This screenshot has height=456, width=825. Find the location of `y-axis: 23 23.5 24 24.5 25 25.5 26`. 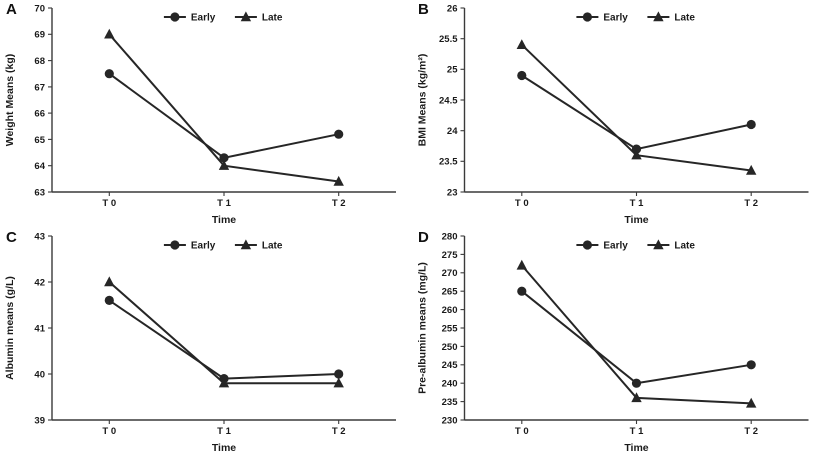

y-axis: 23 23.5 24 24.5 25 25.5 26 is located at coordinates (452, 100).